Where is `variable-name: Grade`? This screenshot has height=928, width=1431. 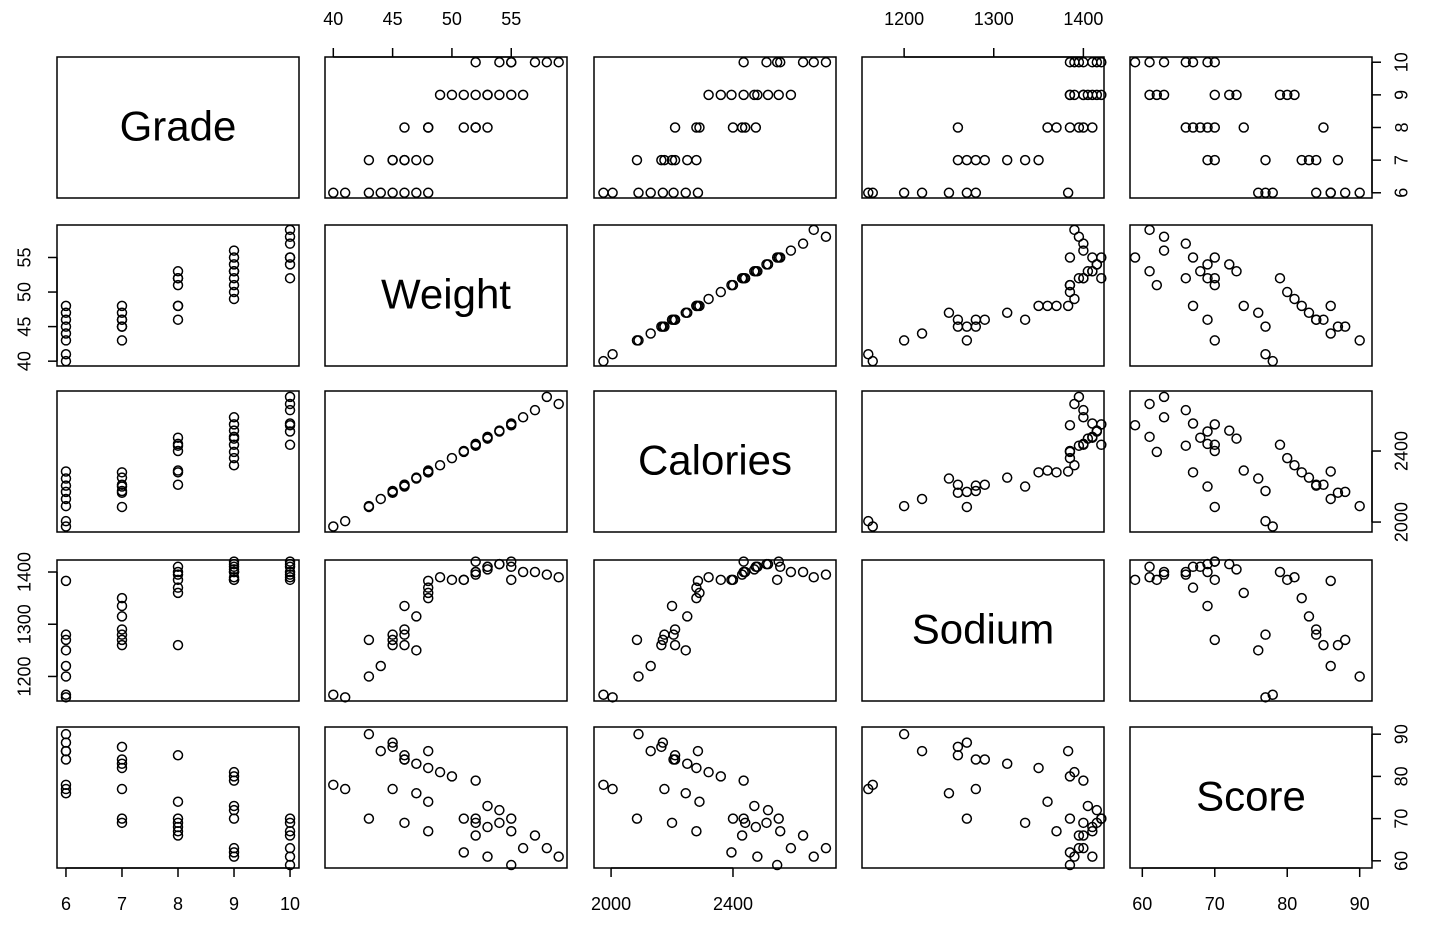 variable-name: Grade is located at coordinates (178, 126).